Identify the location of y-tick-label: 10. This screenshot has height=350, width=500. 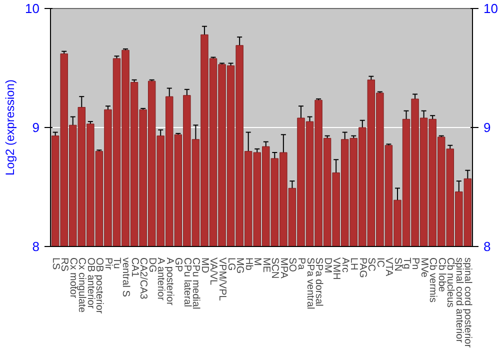
(32, 8).